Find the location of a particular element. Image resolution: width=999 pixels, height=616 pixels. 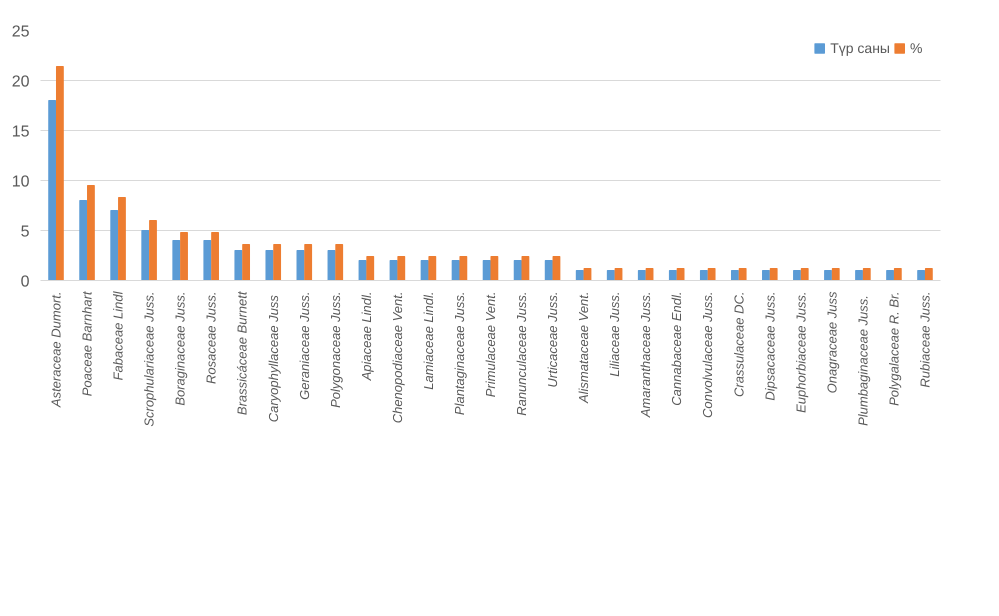

x-tick-label: Convolvulaceae Juss. is located at coordinates (708, 354).